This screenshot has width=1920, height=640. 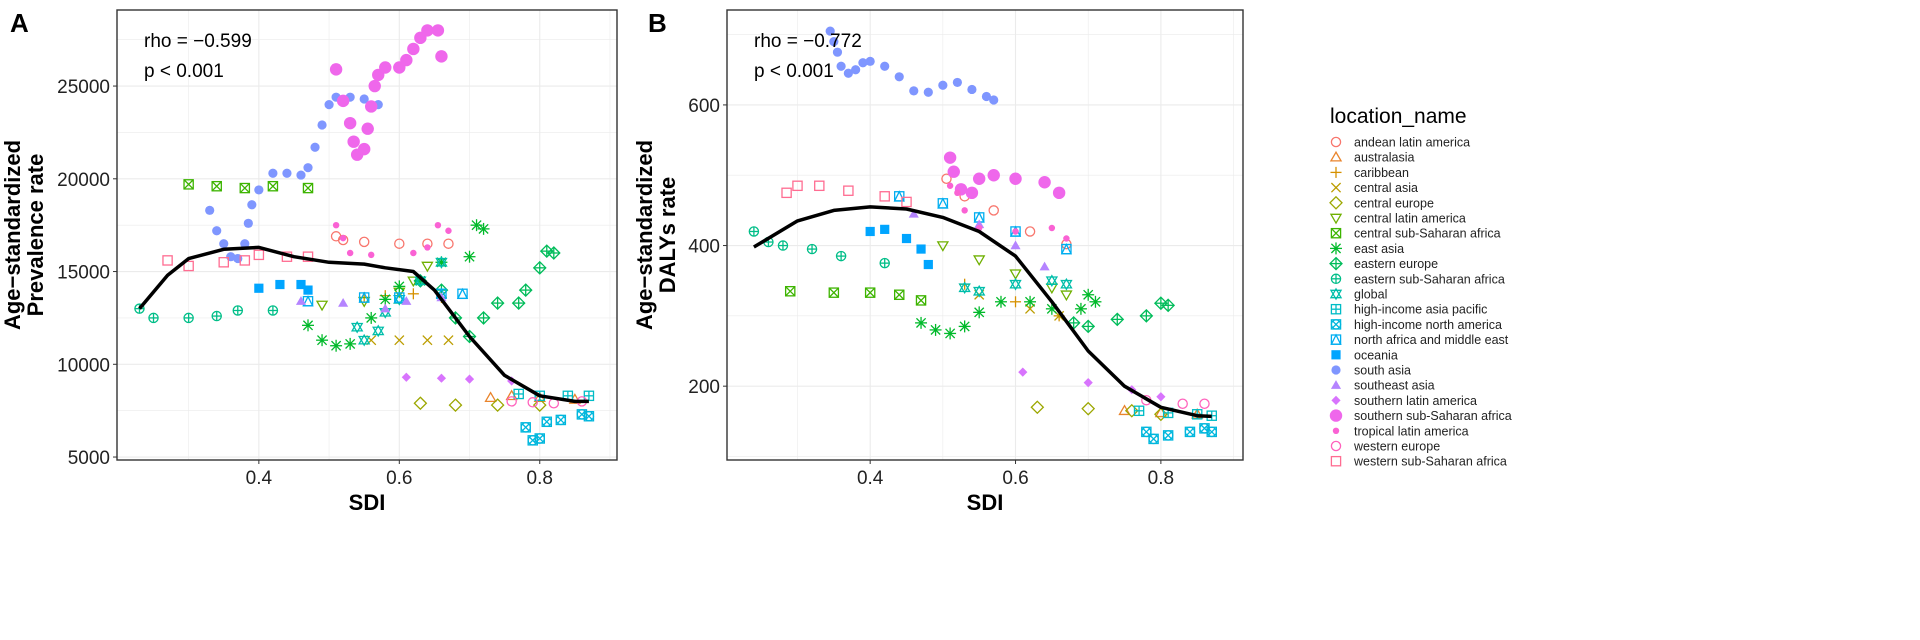 I want to click on legend-label: global, so click(x=1370, y=295).